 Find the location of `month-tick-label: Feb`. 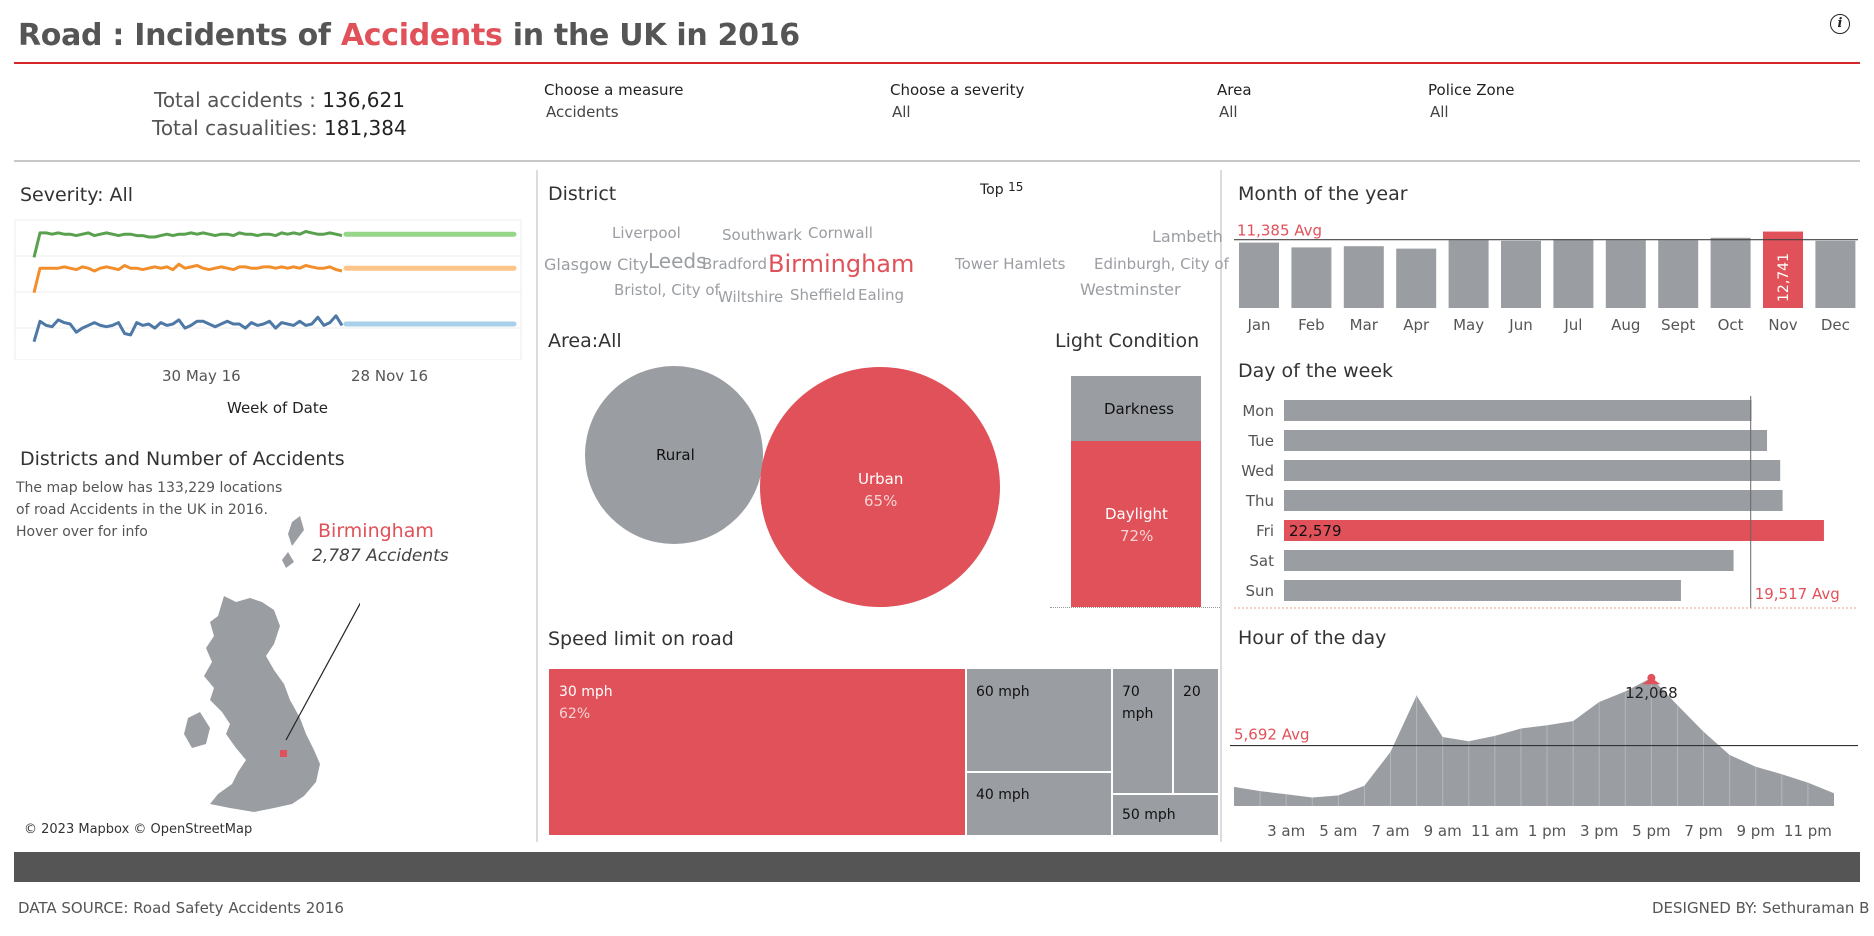

month-tick-label: Feb is located at coordinates (1311, 325).